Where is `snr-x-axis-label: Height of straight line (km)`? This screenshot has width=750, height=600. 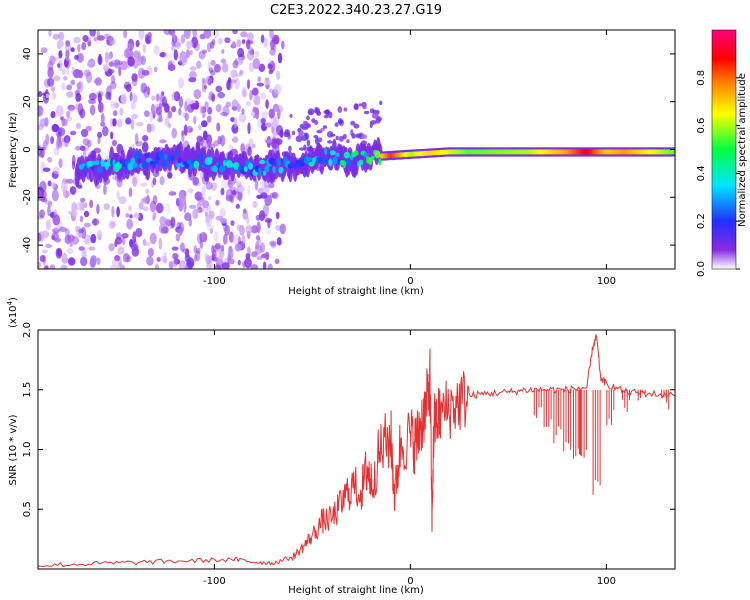
snr-x-axis-label: Height of straight line (km) is located at coordinates (356, 590).